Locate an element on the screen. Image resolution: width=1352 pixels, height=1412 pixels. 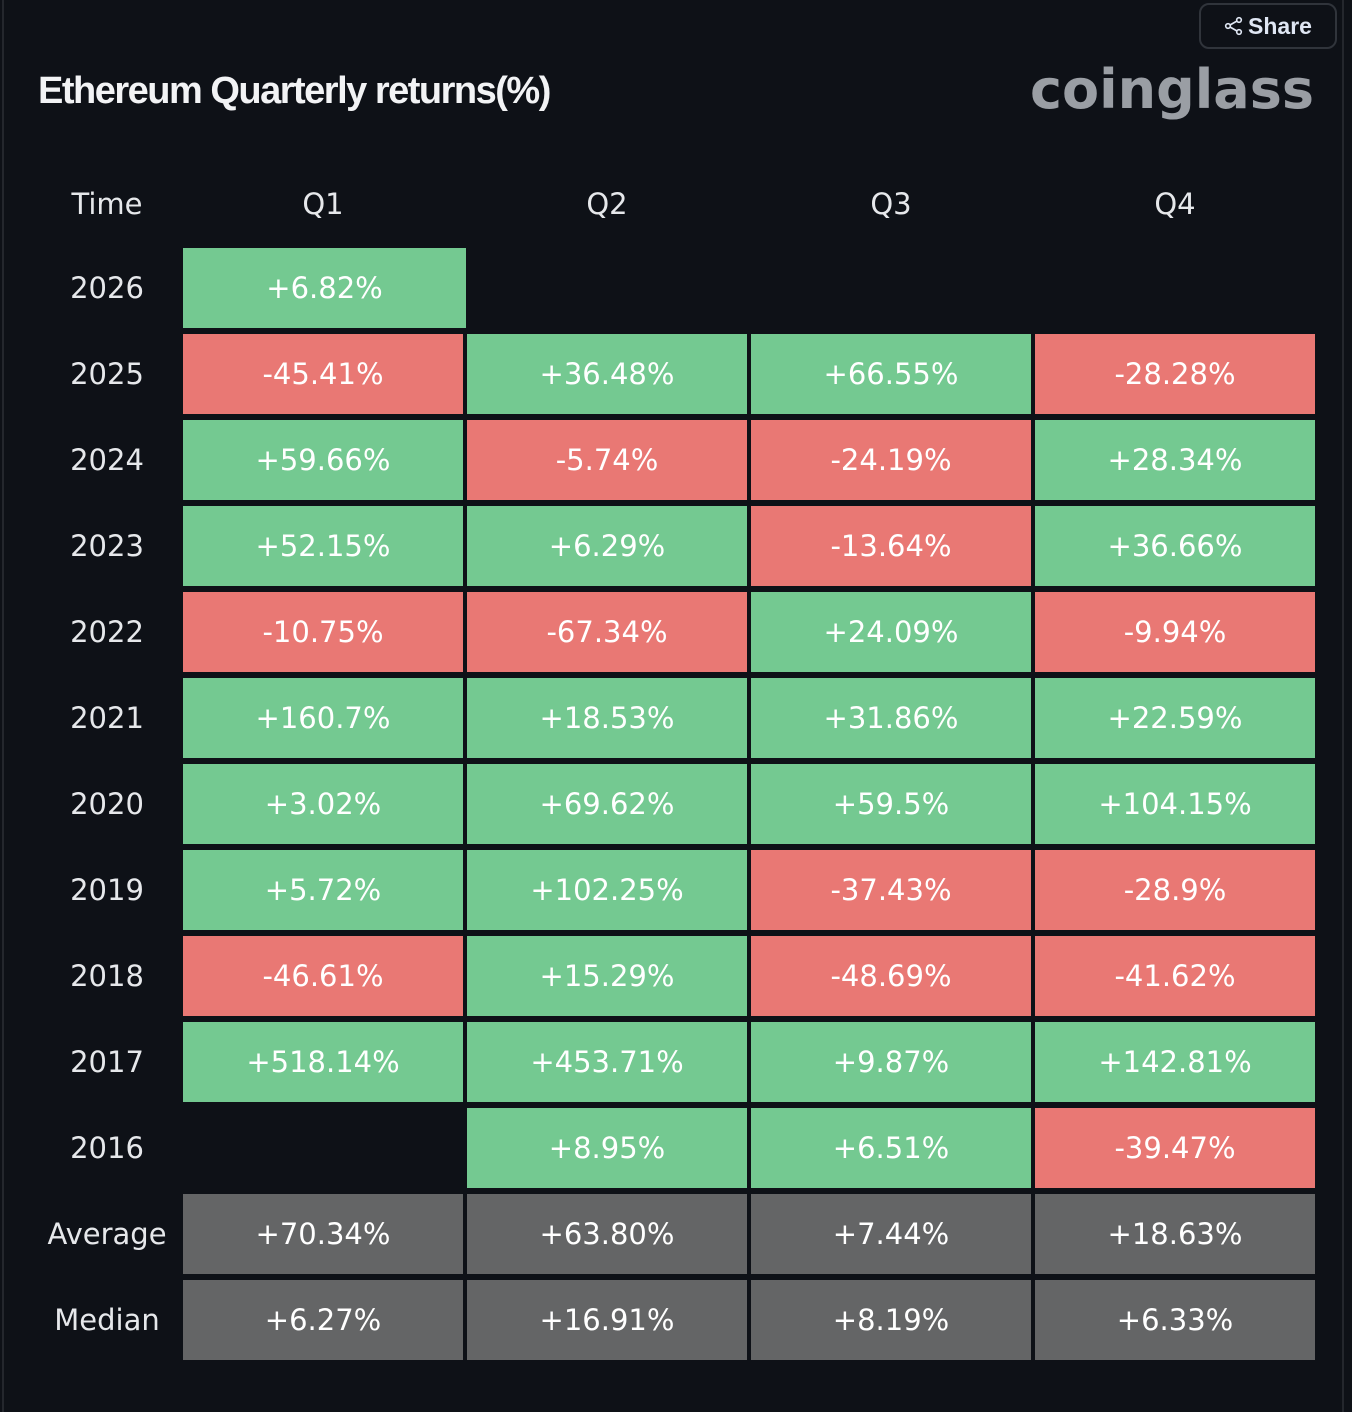
return-cell: +15.29% is located at coordinates (607, 976).